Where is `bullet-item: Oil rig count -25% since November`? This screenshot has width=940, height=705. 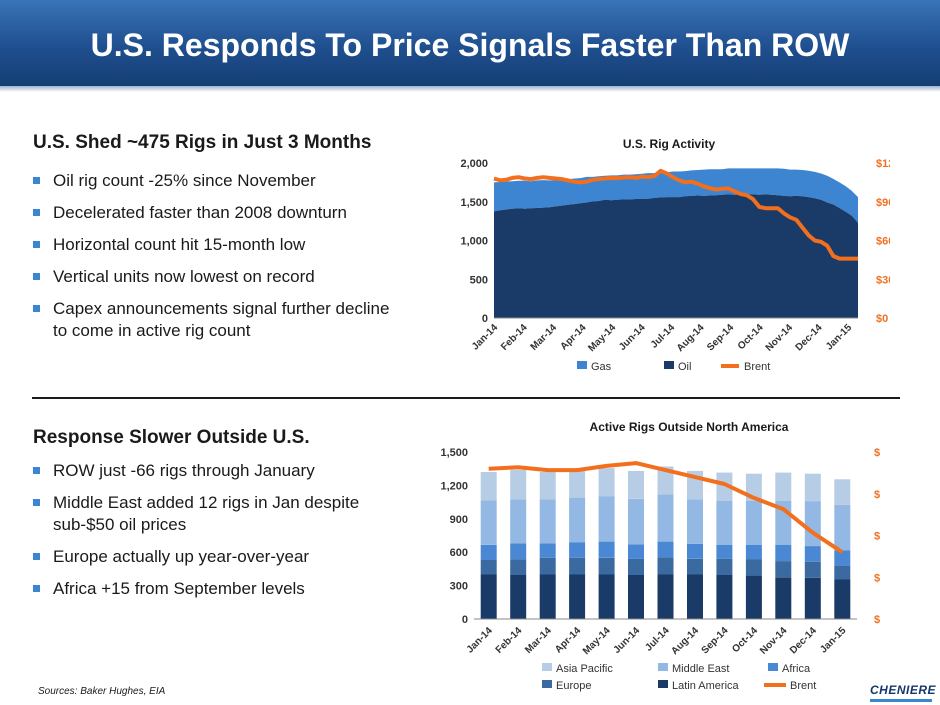
bullet-item: Oil rig count -25% since November is located at coordinates (218, 181).